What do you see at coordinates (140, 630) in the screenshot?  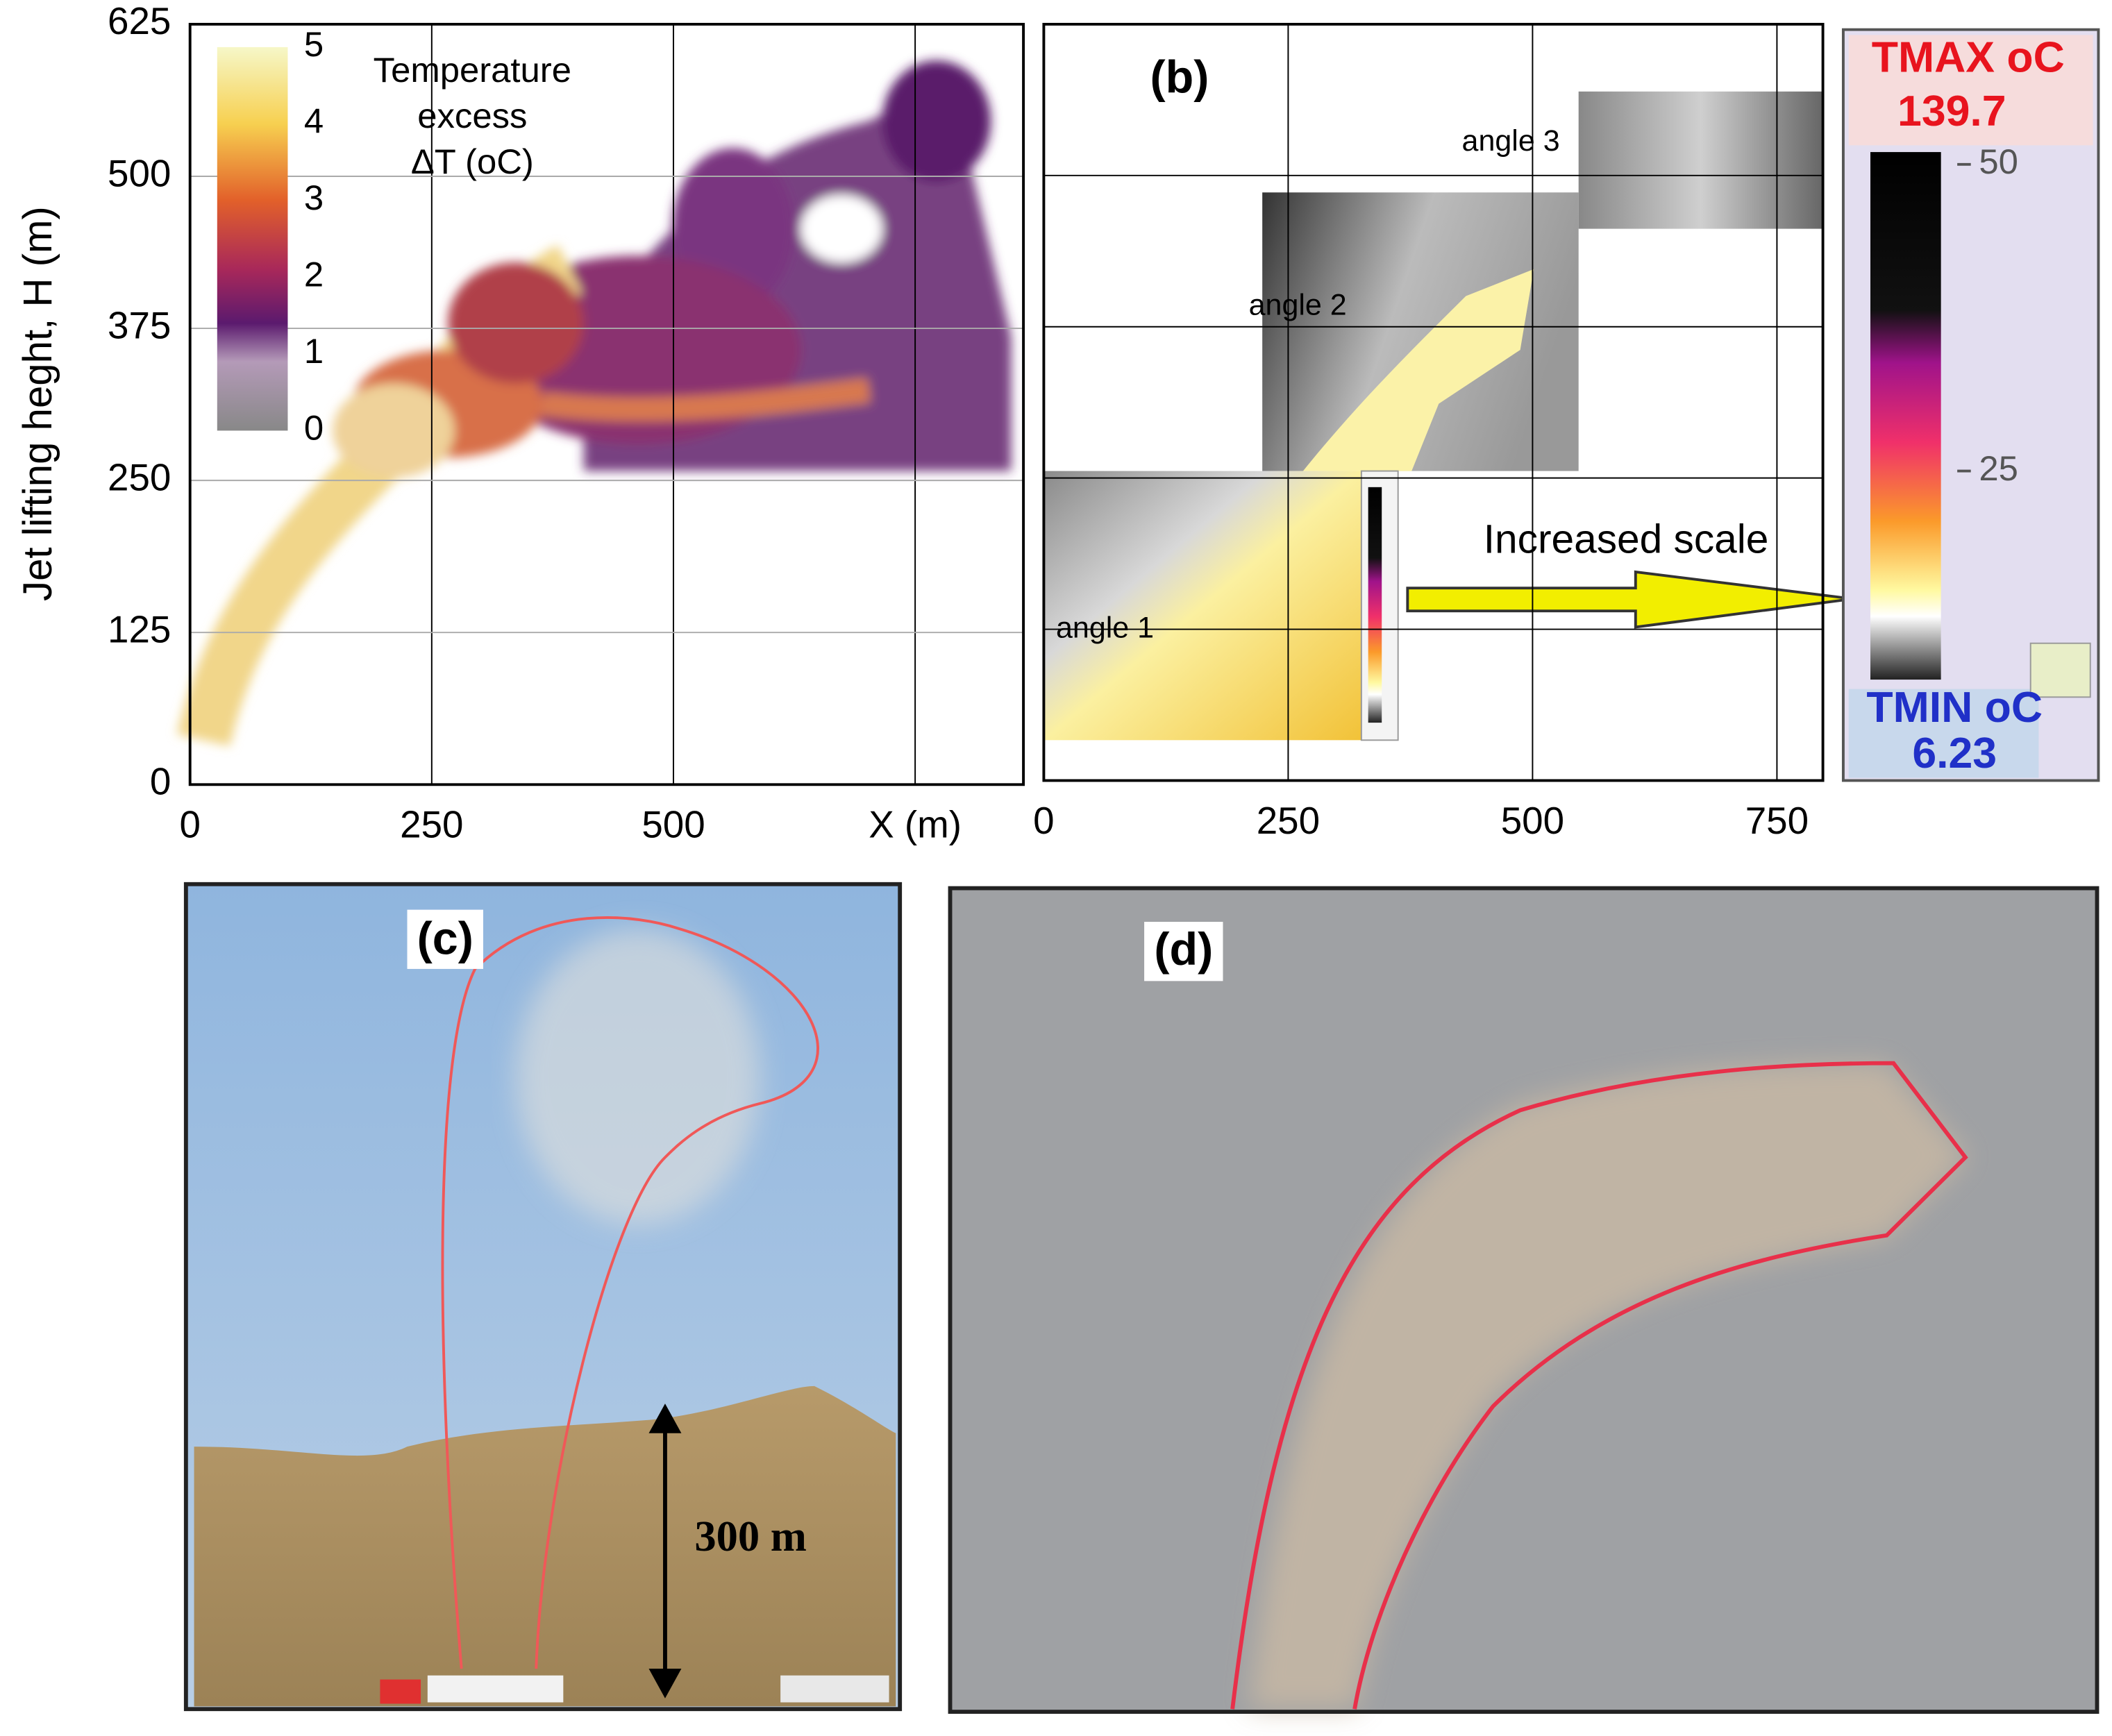 I see `y-tick-label: 125` at bounding box center [140, 630].